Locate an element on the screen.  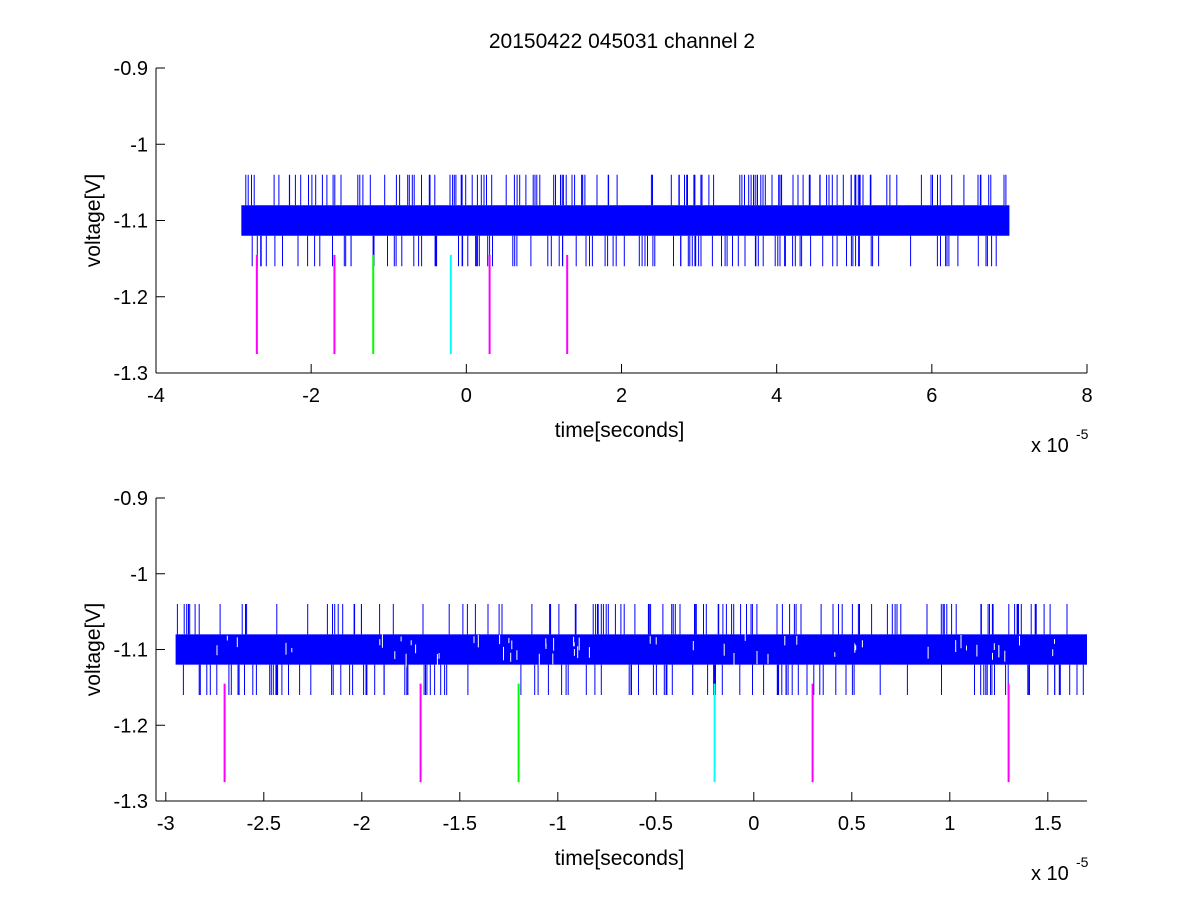
x-tick-label: 1 is located at coordinates (949, 824).